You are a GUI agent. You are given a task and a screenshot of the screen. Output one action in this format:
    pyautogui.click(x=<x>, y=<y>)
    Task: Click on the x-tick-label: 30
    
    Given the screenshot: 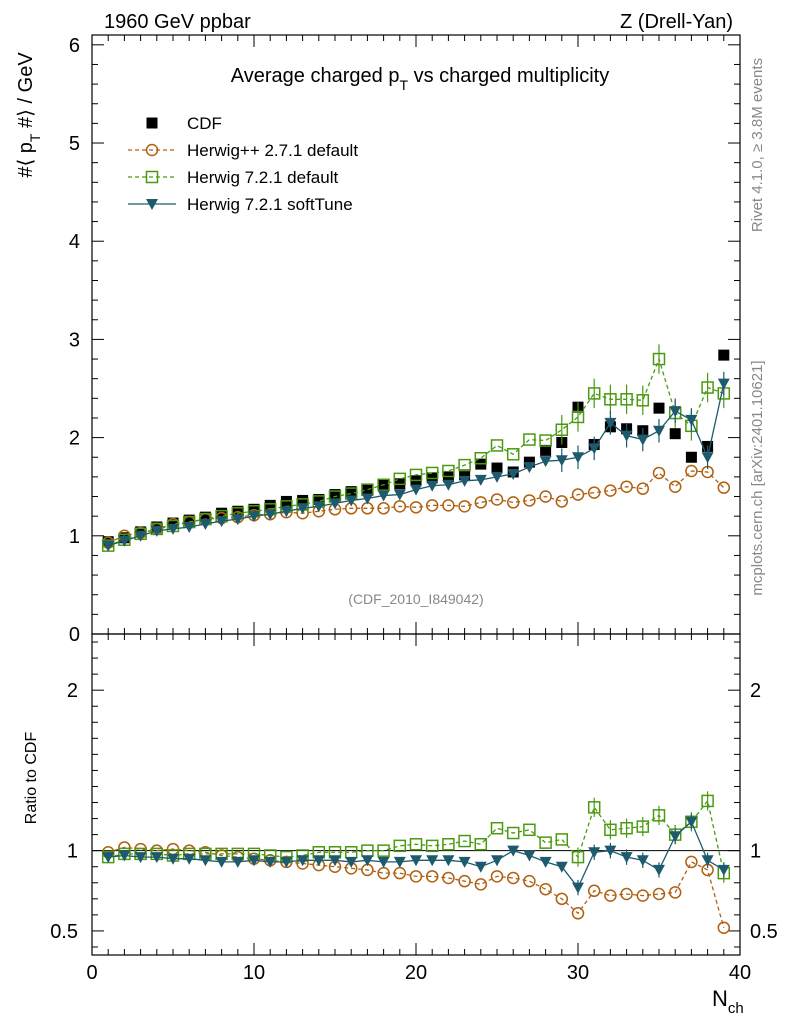 What is the action you would take?
    pyautogui.click(x=578, y=973)
    